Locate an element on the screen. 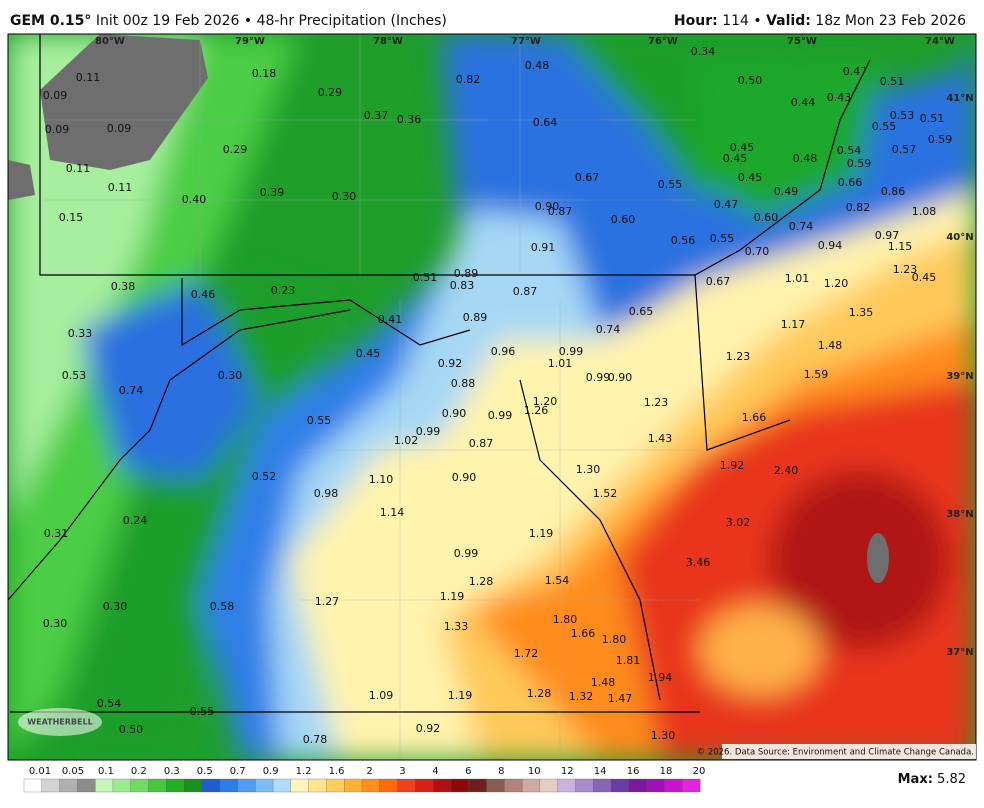 The height and width of the screenshot is (808, 984). valid: 18z Mon 23 Feb 2026 is located at coordinates (890, 21).